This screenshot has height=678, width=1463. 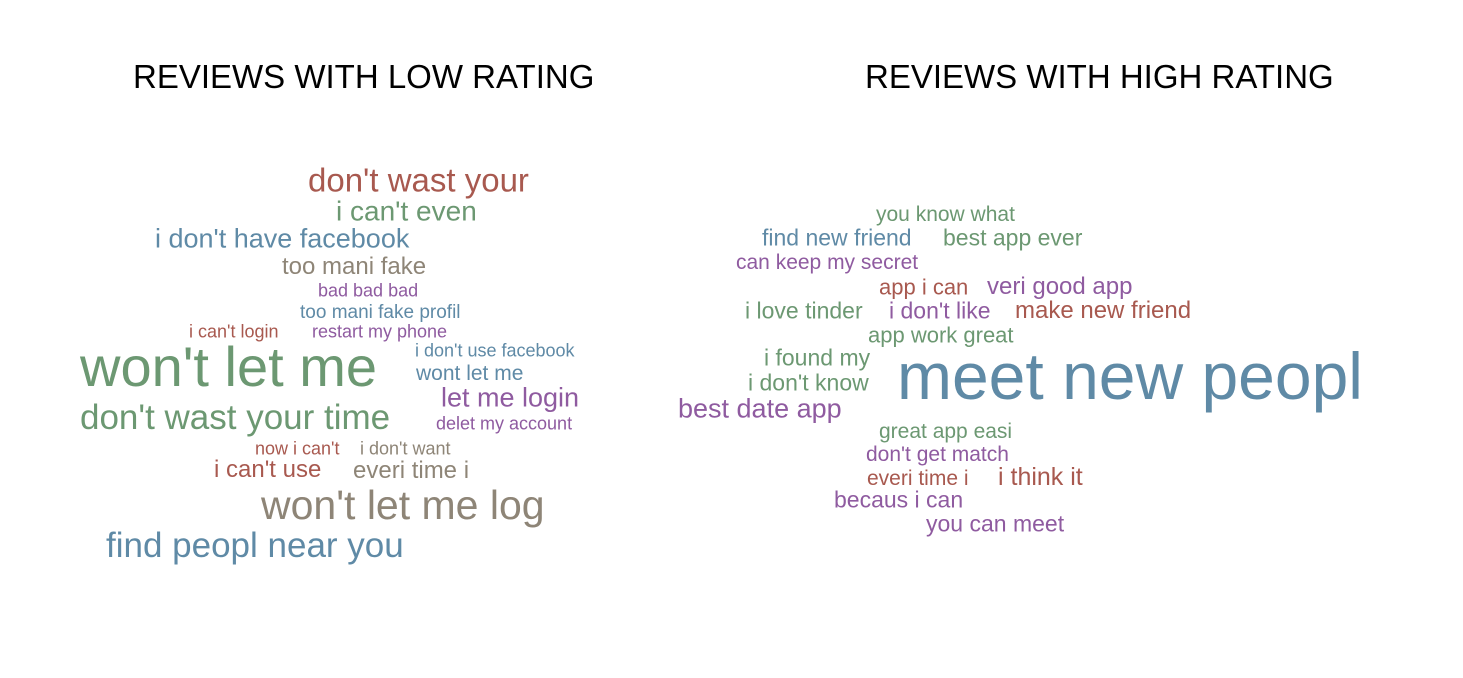 What do you see at coordinates (1099, 76) in the screenshot?
I see `high-rating-title: REVIEWS WITH HIGH RATING` at bounding box center [1099, 76].